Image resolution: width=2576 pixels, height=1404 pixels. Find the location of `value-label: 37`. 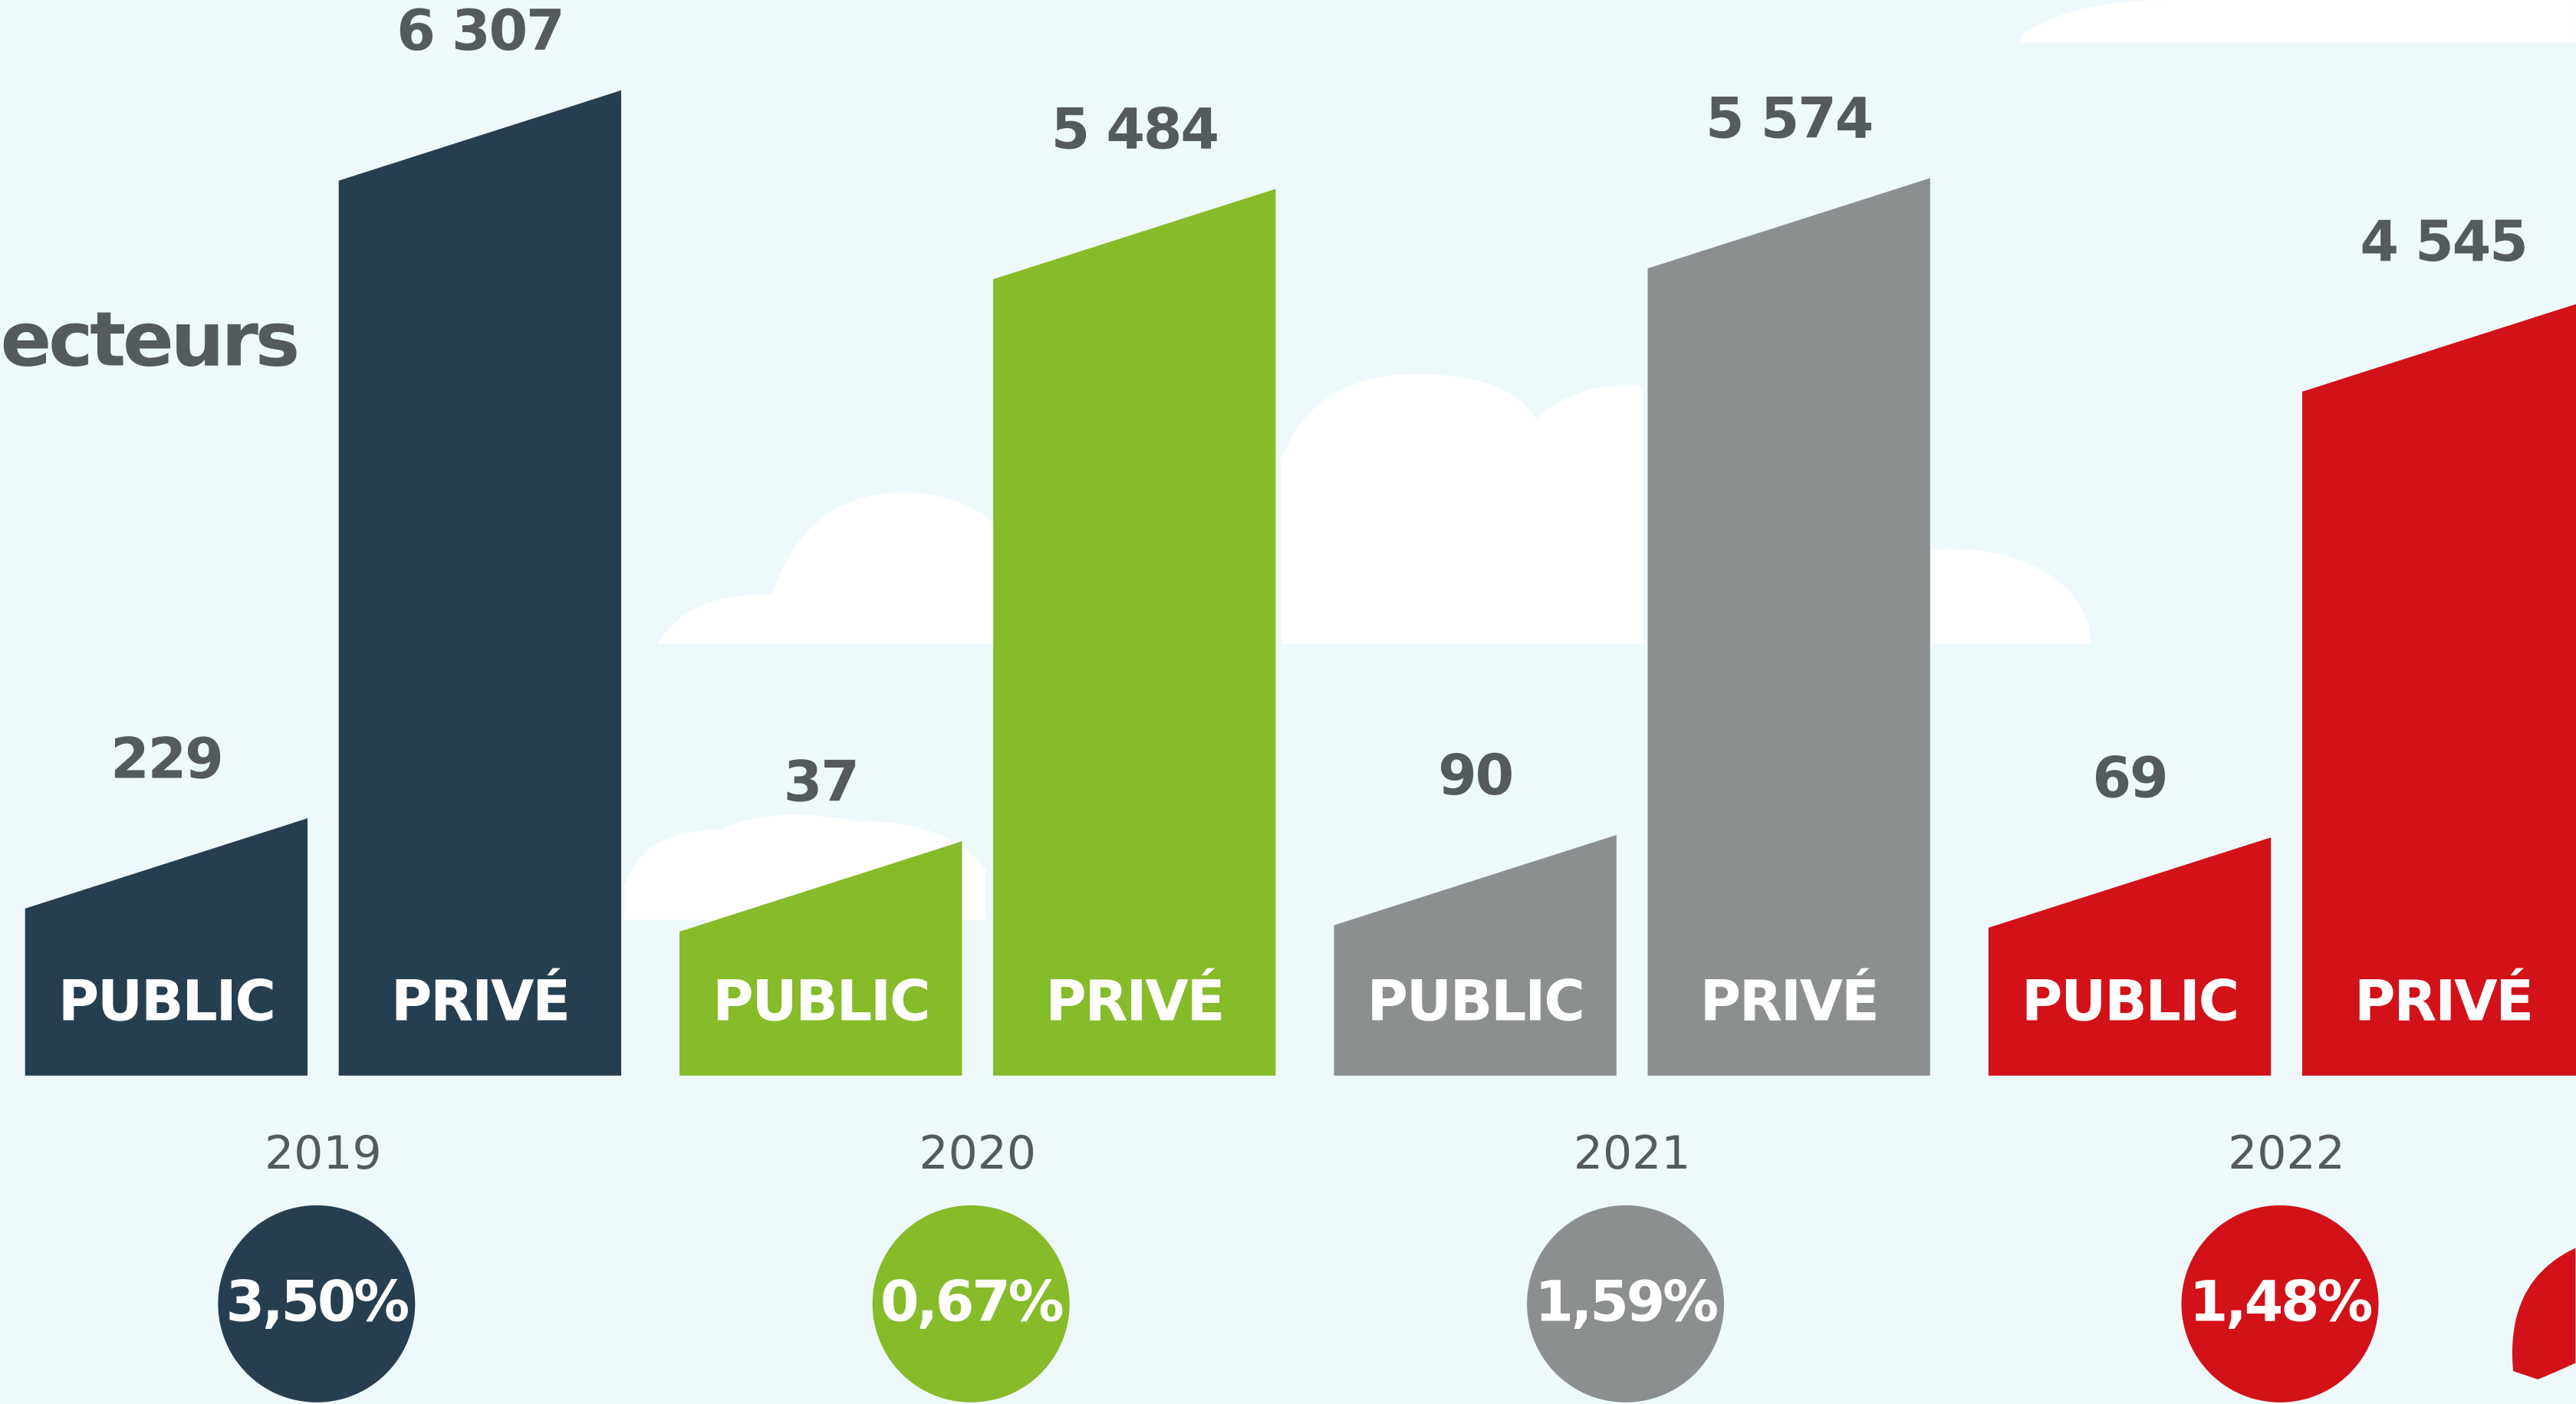

value-label: 37 is located at coordinates (821, 782).